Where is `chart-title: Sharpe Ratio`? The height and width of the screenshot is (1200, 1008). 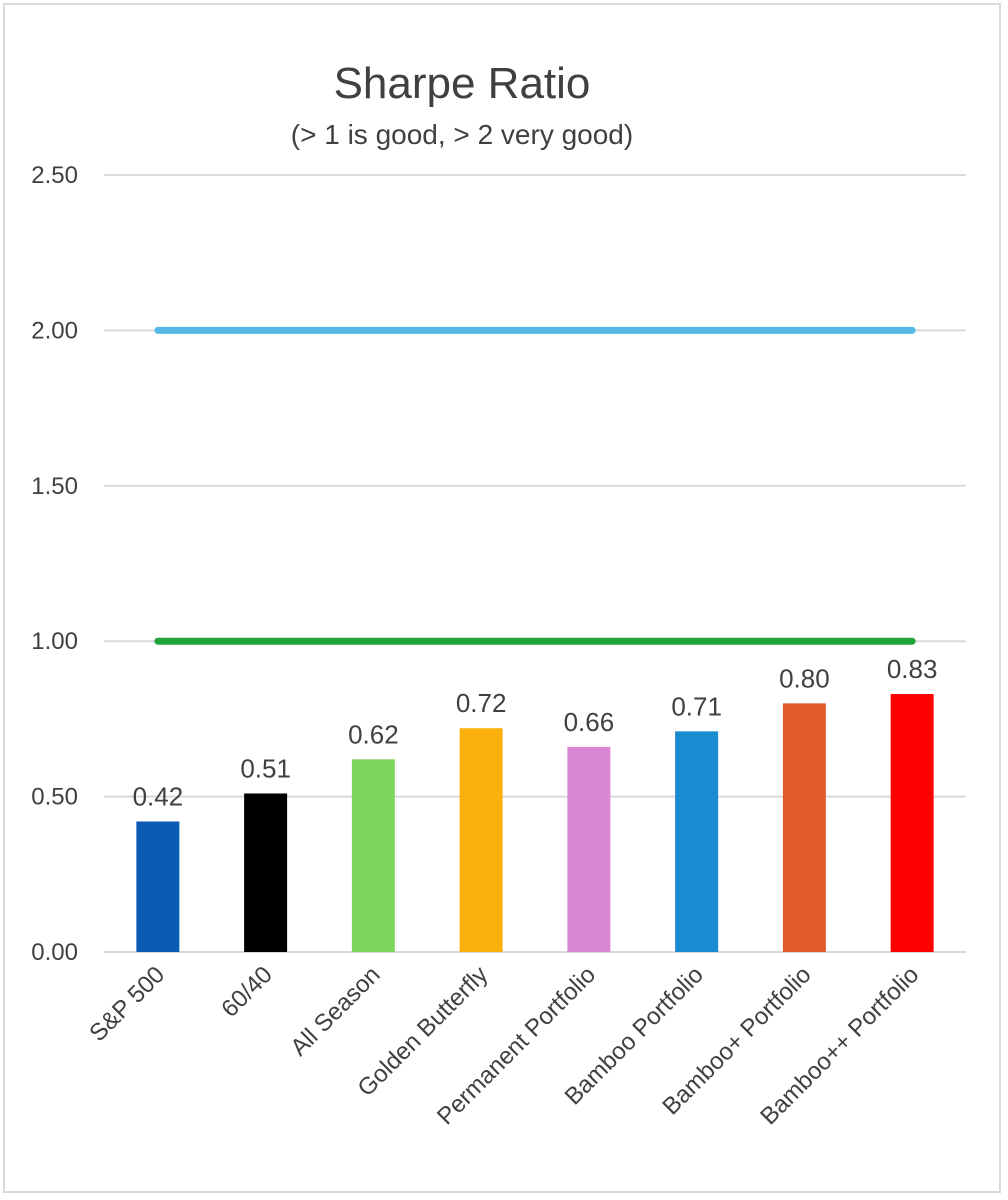 chart-title: Sharpe Ratio is located at coordinates (462, 83).